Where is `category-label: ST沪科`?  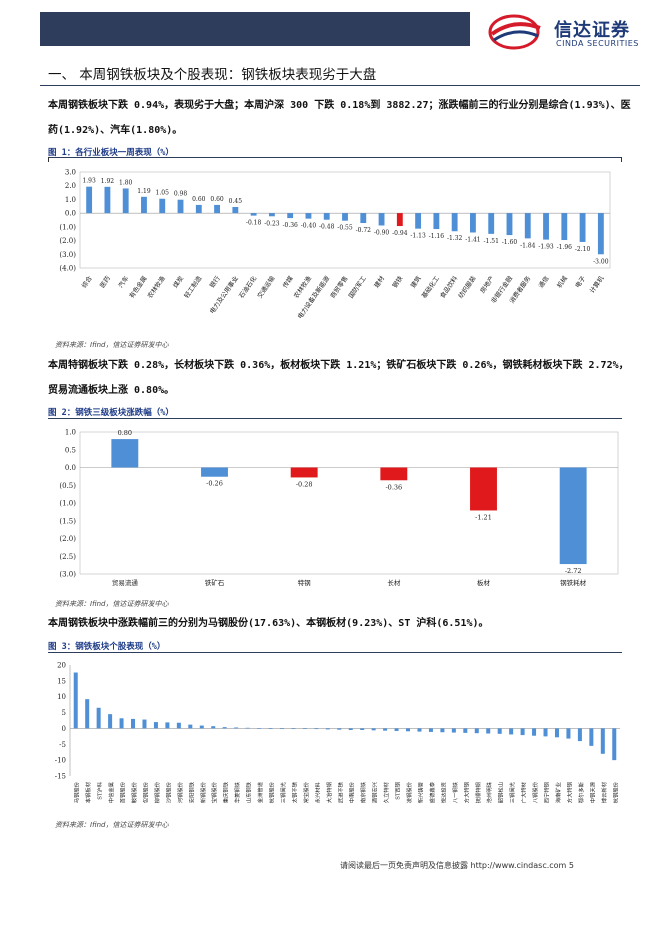 category-label: ST沪科 is located at coordinates (100, 790).